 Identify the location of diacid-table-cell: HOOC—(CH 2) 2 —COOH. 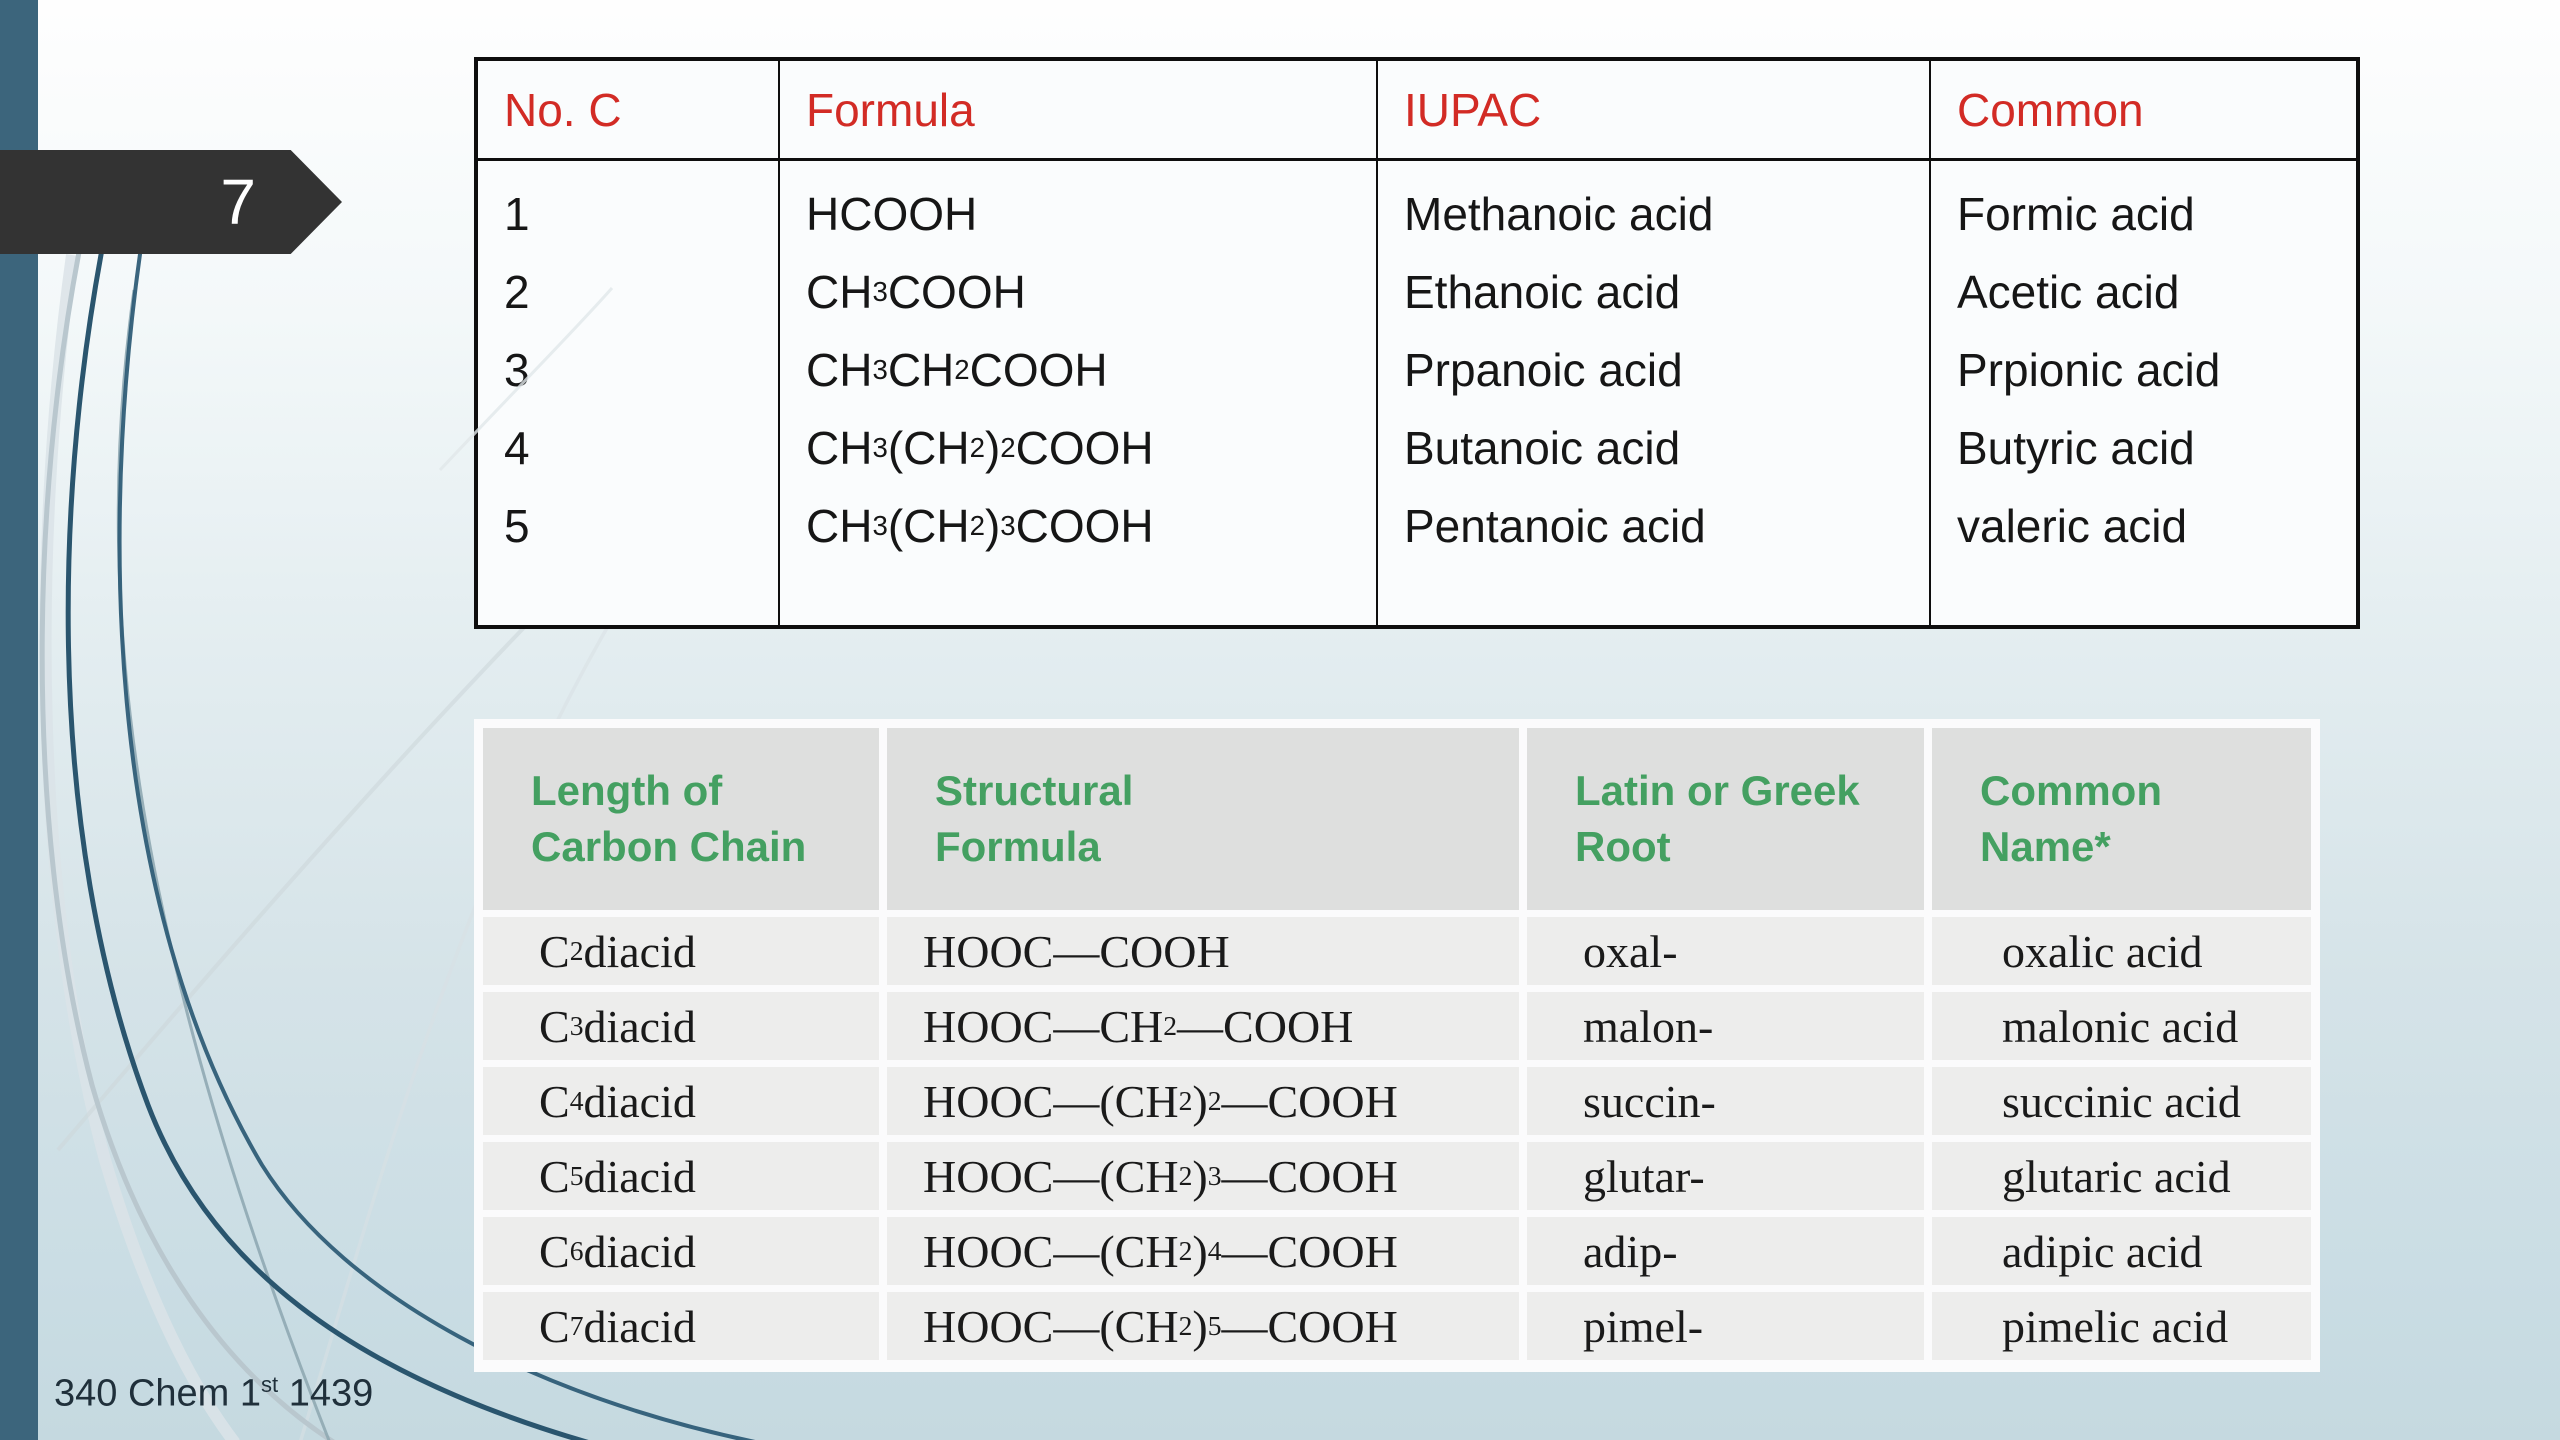
(1203, 1101).